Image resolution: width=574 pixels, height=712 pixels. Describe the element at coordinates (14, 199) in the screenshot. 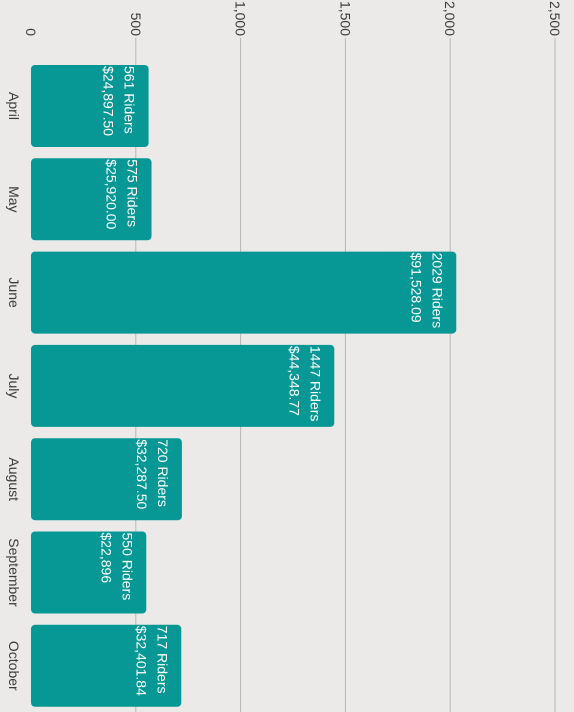

I see `category-label: May` at that location.